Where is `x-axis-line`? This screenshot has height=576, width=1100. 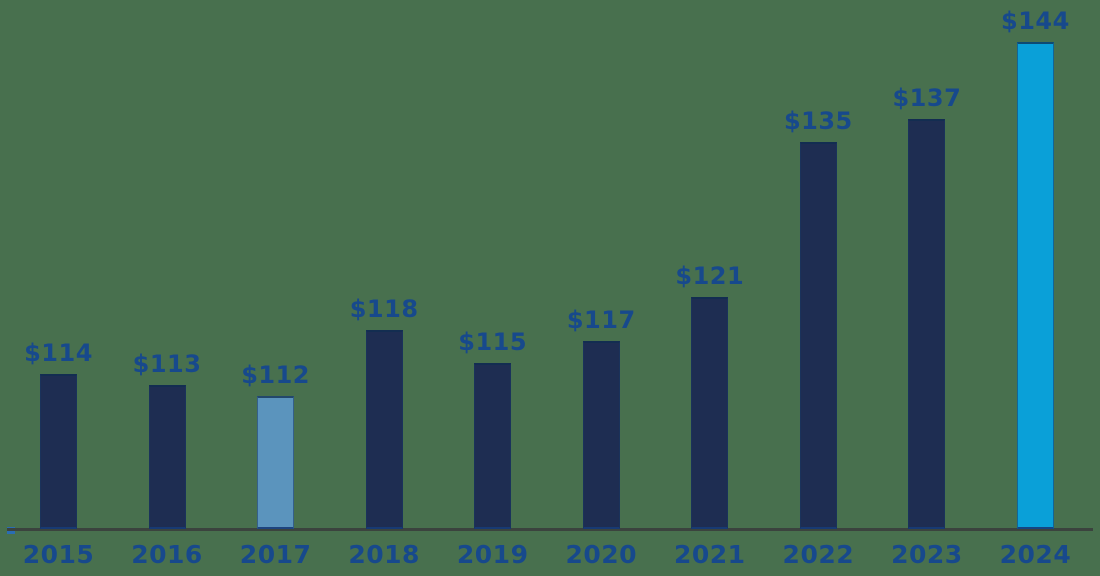
x-axis-line is located at coordinates (550, 529).